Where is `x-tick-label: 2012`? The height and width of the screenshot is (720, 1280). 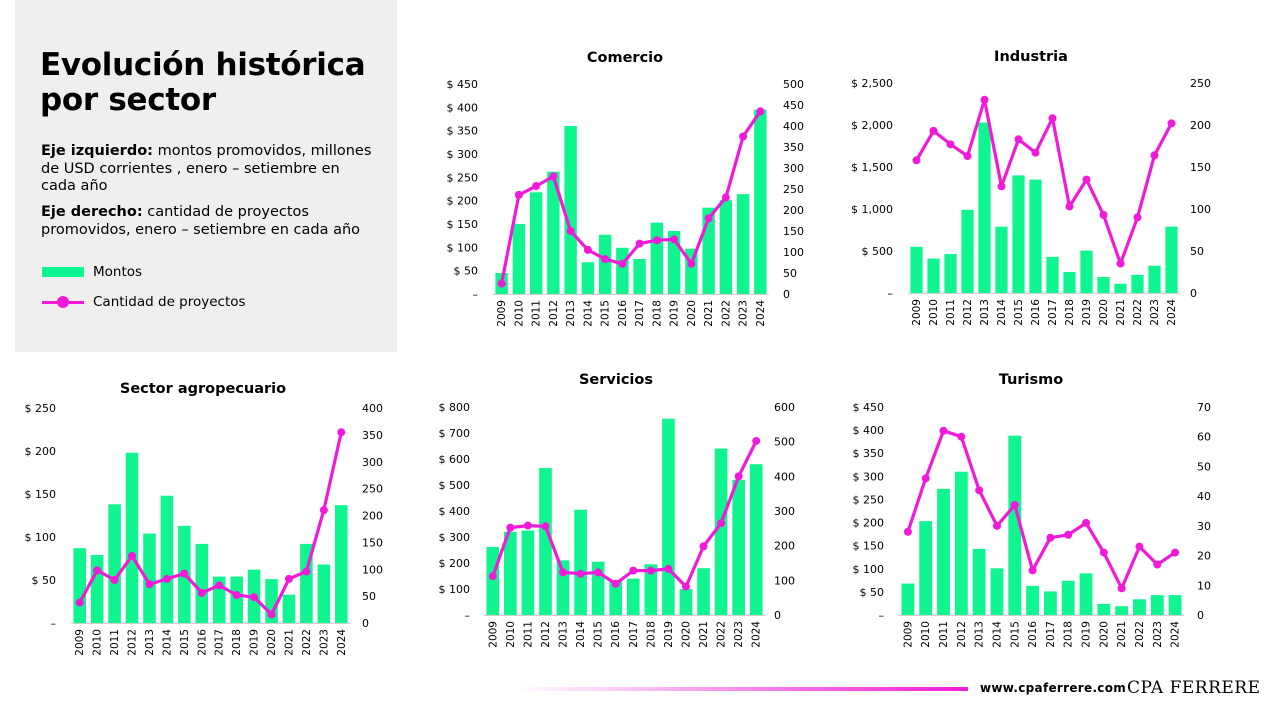 x-tick-label: 2012 is located at coordinates (968, 312).